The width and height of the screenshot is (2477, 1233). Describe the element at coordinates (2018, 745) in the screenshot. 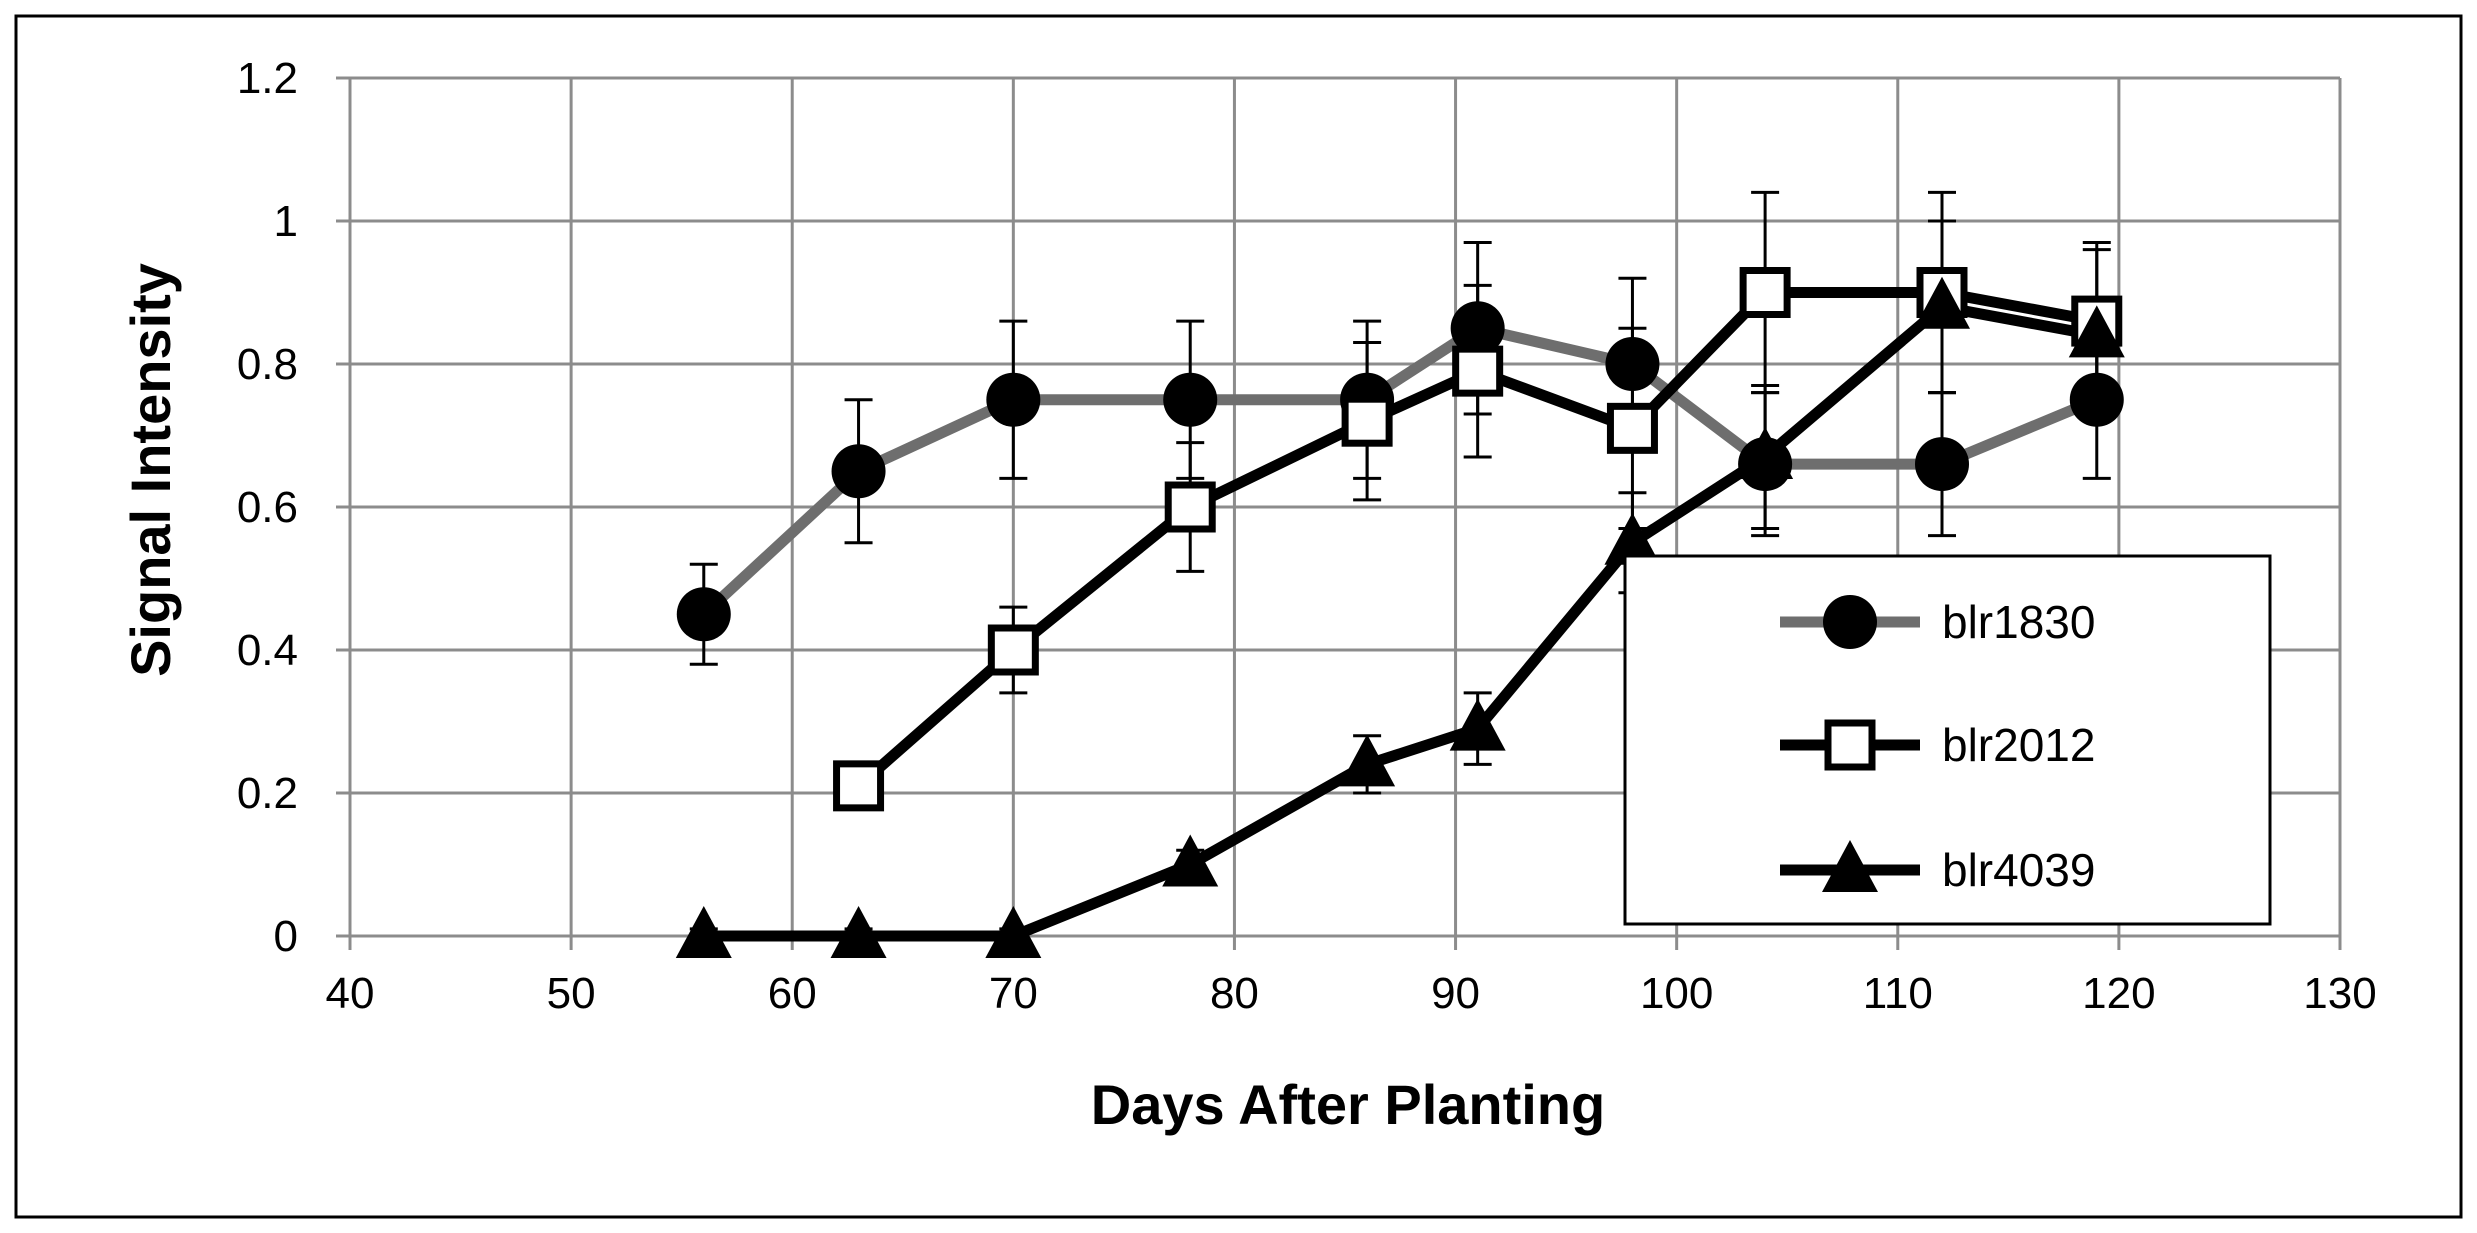

I see `legend-label: blr2012` at that location.